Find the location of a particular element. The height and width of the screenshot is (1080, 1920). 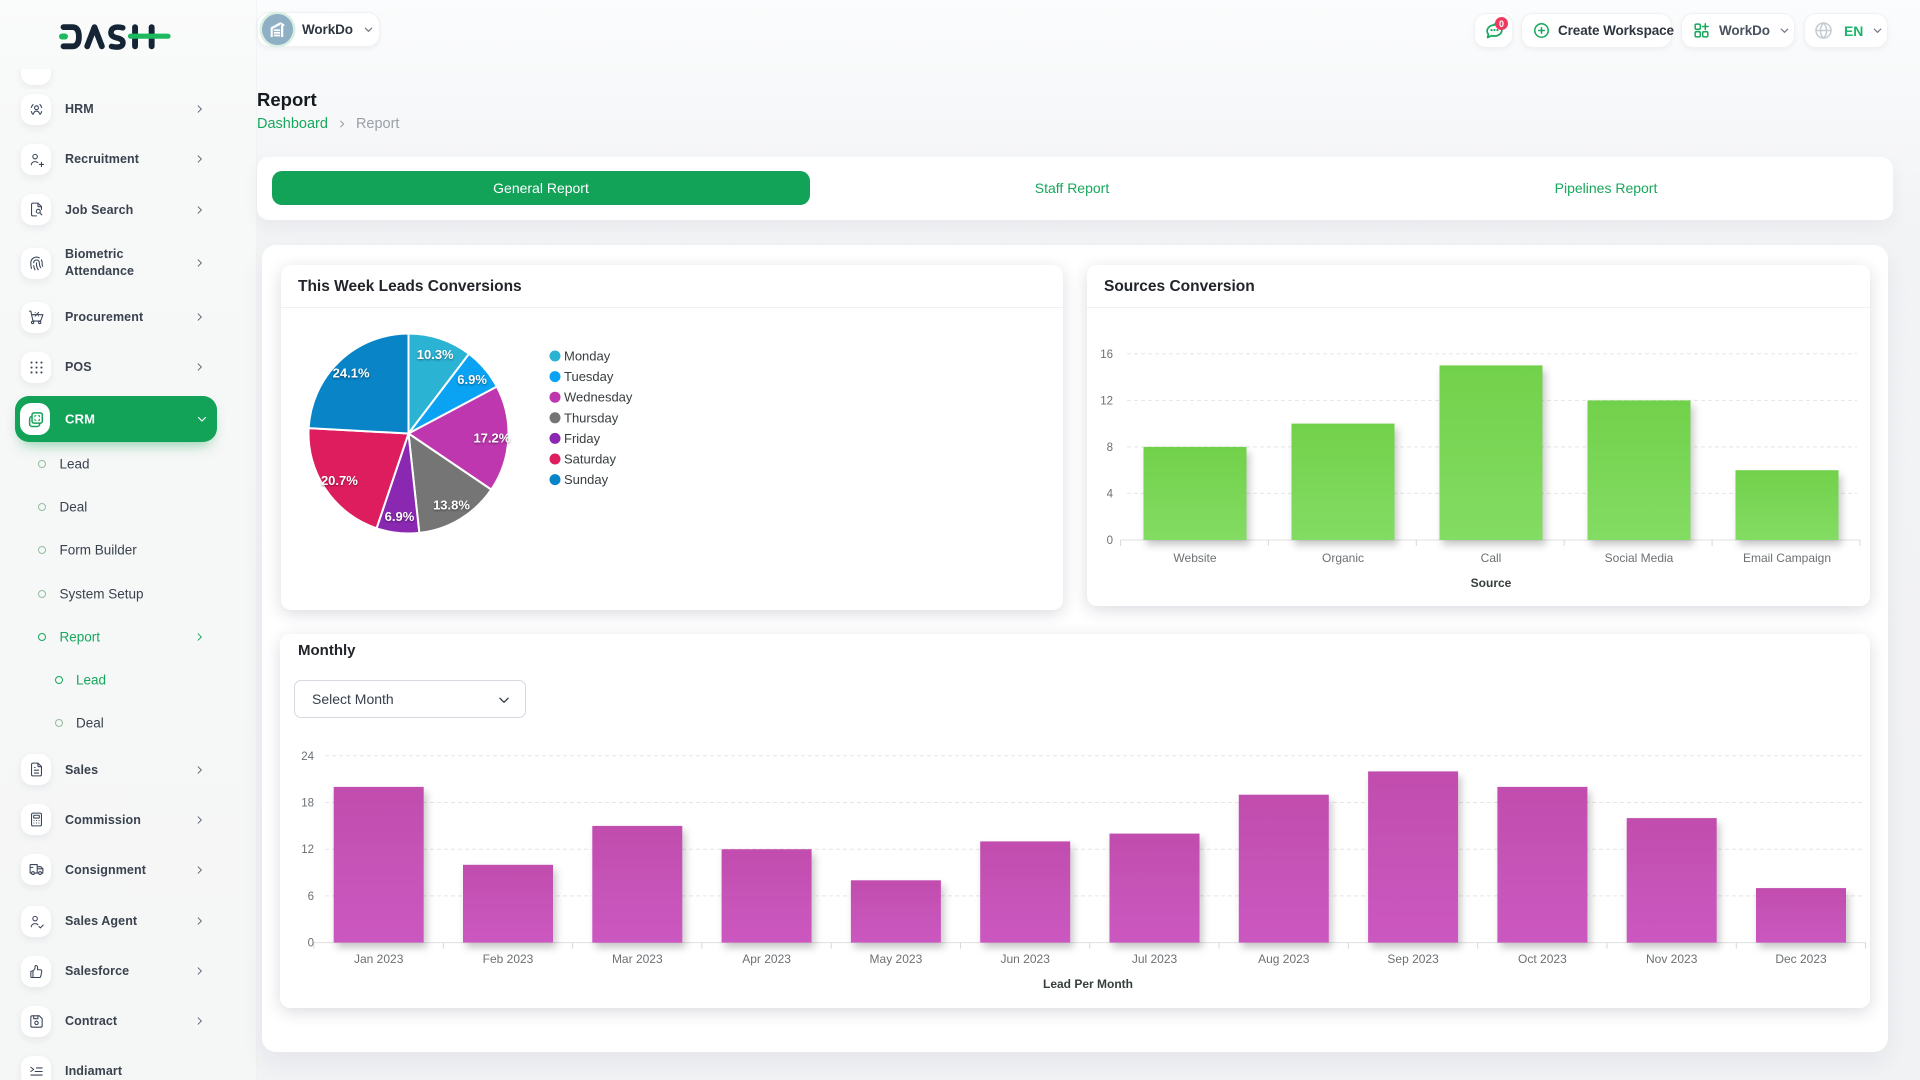

svg-text: Thursday is located at coordinates (591, 417).